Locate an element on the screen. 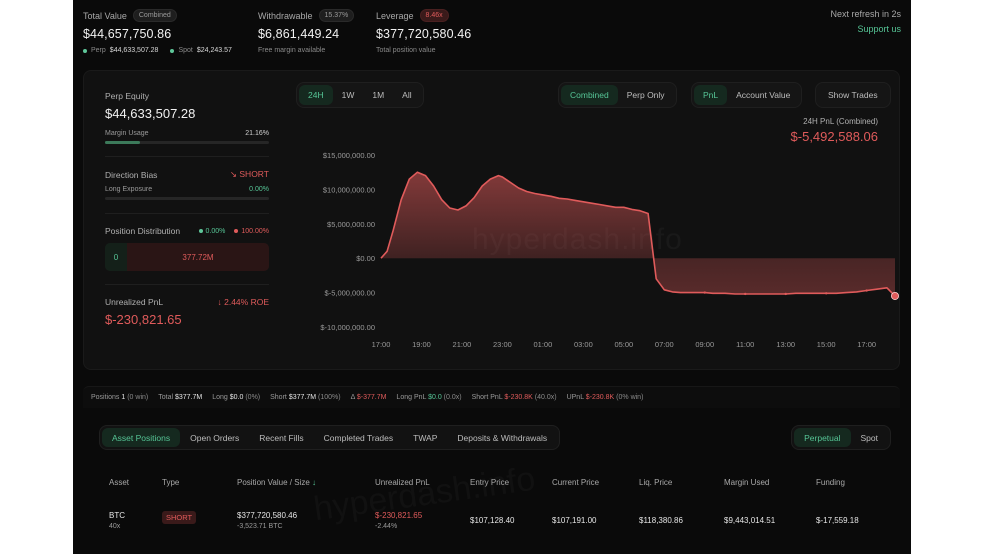 Image resolution: width=984 pixels, height=554 pixels. view-perp-only: Perp Only is located at coordinates (645, 95).